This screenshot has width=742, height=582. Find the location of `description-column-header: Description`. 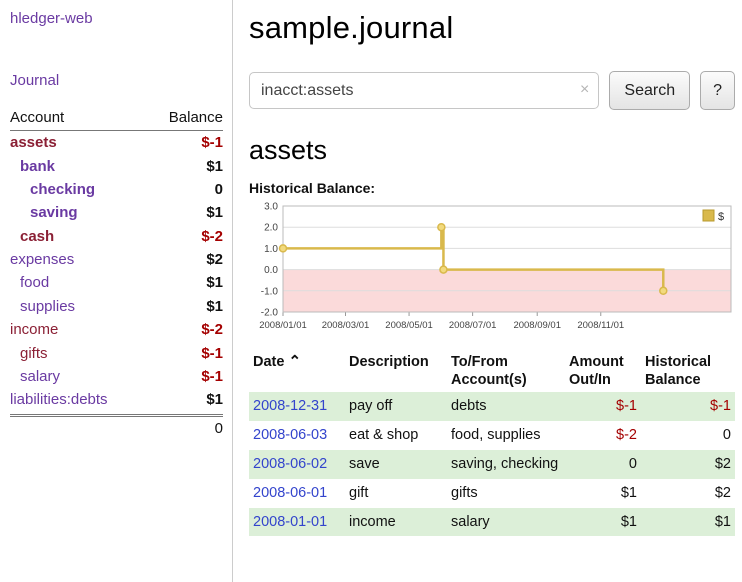

description-column-header: Description is located at coordinates (389, 362).